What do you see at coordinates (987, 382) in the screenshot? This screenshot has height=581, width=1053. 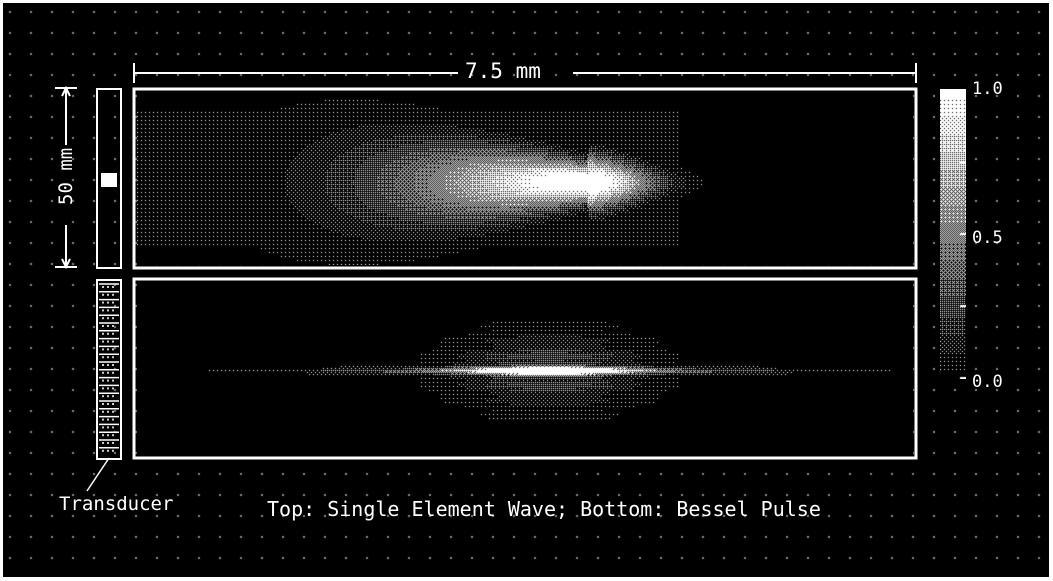 I see `colorbar-tick-label-min: 0.0` at bounding box center [987, 382].